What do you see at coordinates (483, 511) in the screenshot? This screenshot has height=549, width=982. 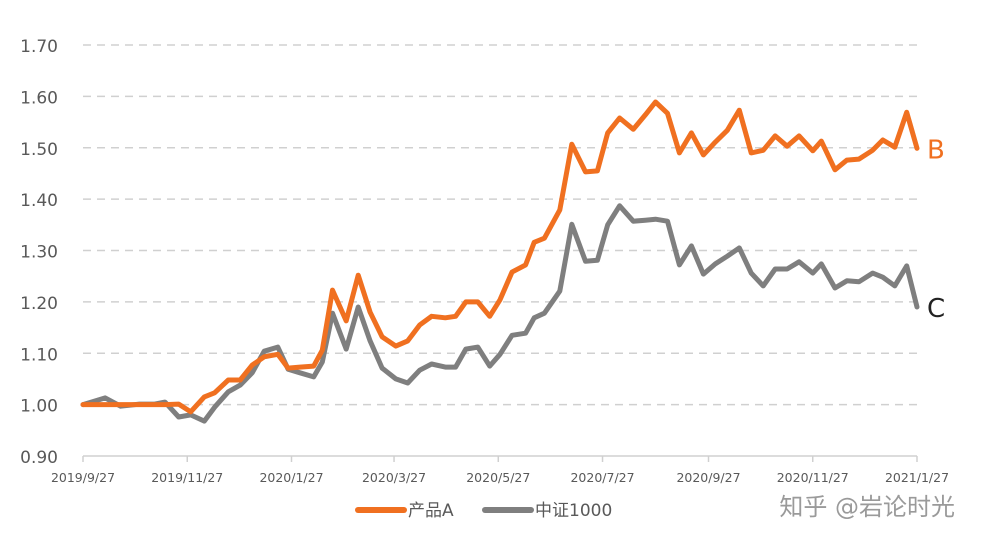 I see `legend: 产品A 中证1000` at bounding box center [483, 511].